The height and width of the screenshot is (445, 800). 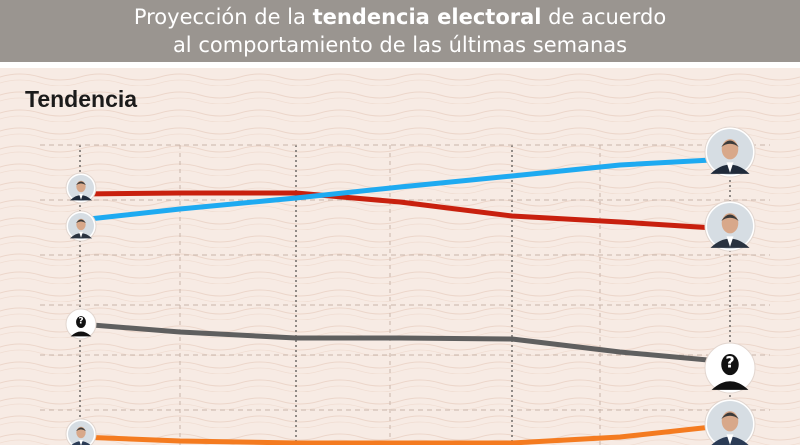 I want to click on header-line-2: al comportamiento de las últimas semanas, so click(x=400, y=45).